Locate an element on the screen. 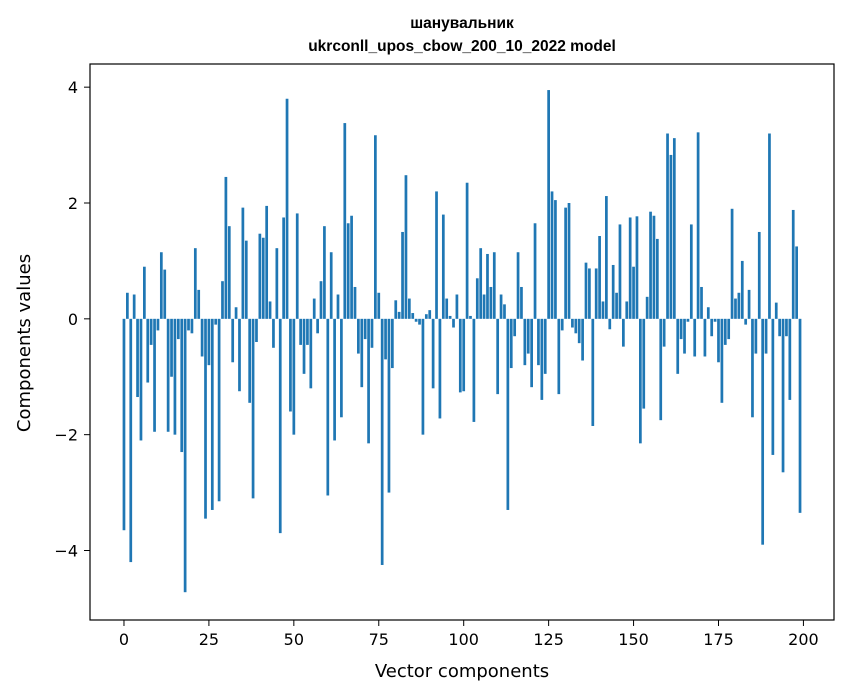 The image size is (847, 696). x-tick-label: 200 is located at coordinates (803, 639).